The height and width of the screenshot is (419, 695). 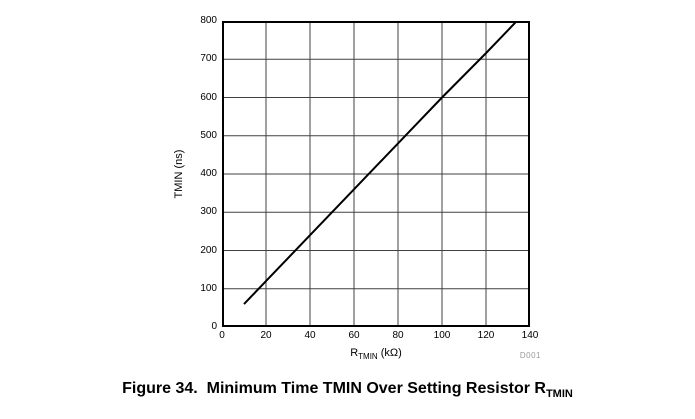 I want to click on y-tick-label: 600, so click(x=208, y=97).